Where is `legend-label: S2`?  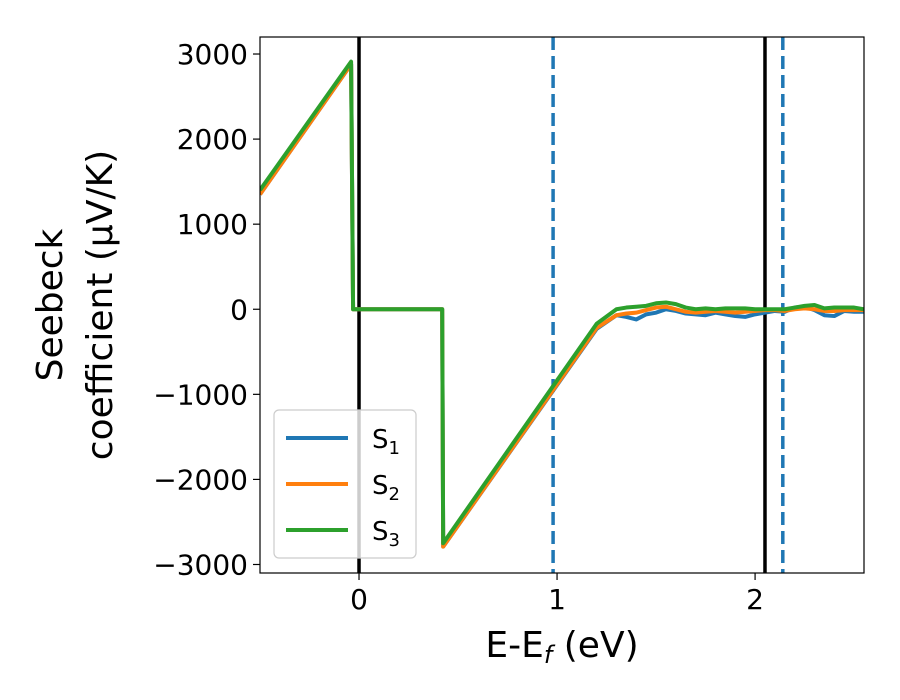
legend-label: S2 is located at coordinates (386, 488).